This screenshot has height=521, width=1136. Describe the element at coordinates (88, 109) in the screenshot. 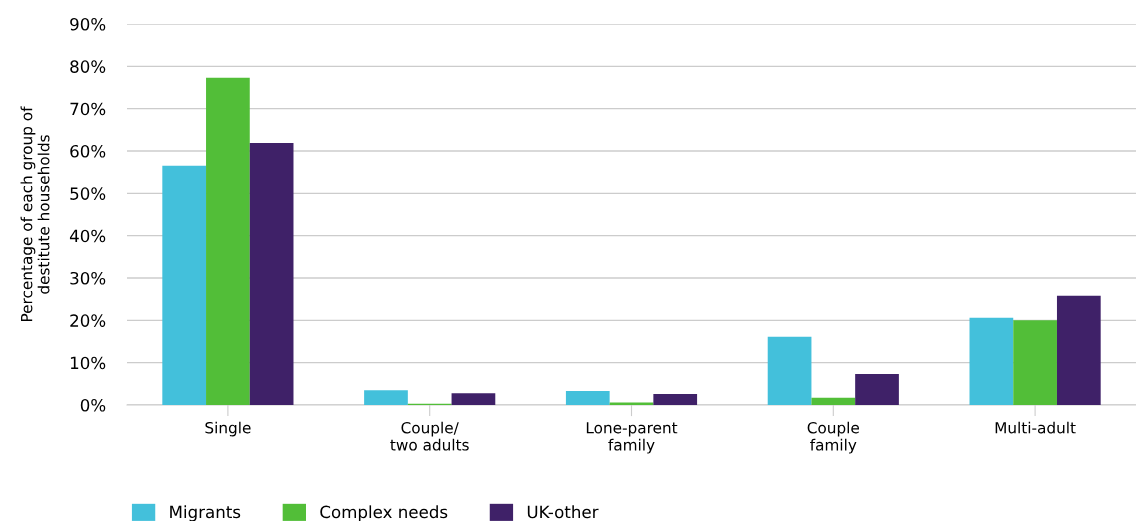

I see `y-tick-label: 70%` at that location.